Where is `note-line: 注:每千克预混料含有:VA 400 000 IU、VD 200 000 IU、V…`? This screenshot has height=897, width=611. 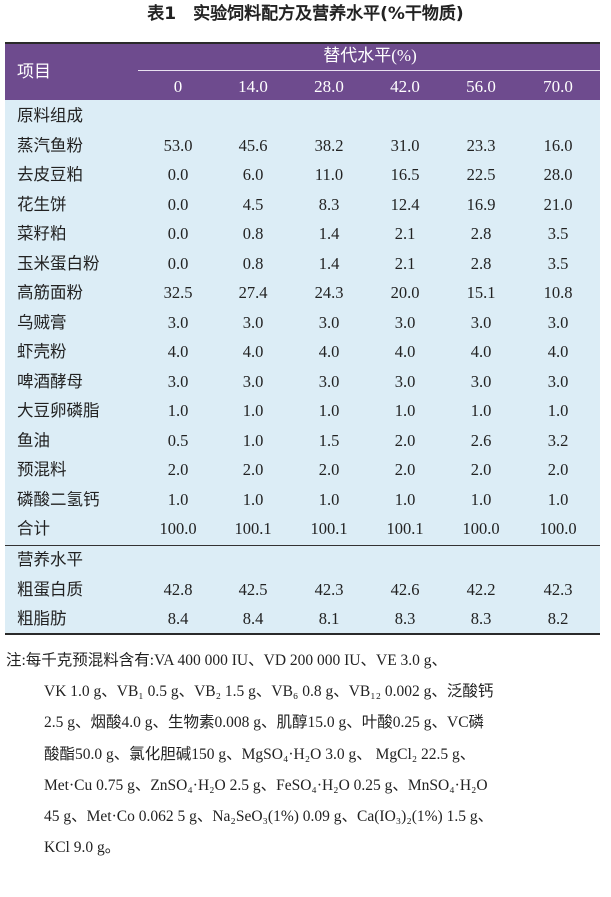 note-line: 注:每千克预混料含有:VA 400 000 IU、VD 200 000 IU、V… is located at coordinates (227, 660).